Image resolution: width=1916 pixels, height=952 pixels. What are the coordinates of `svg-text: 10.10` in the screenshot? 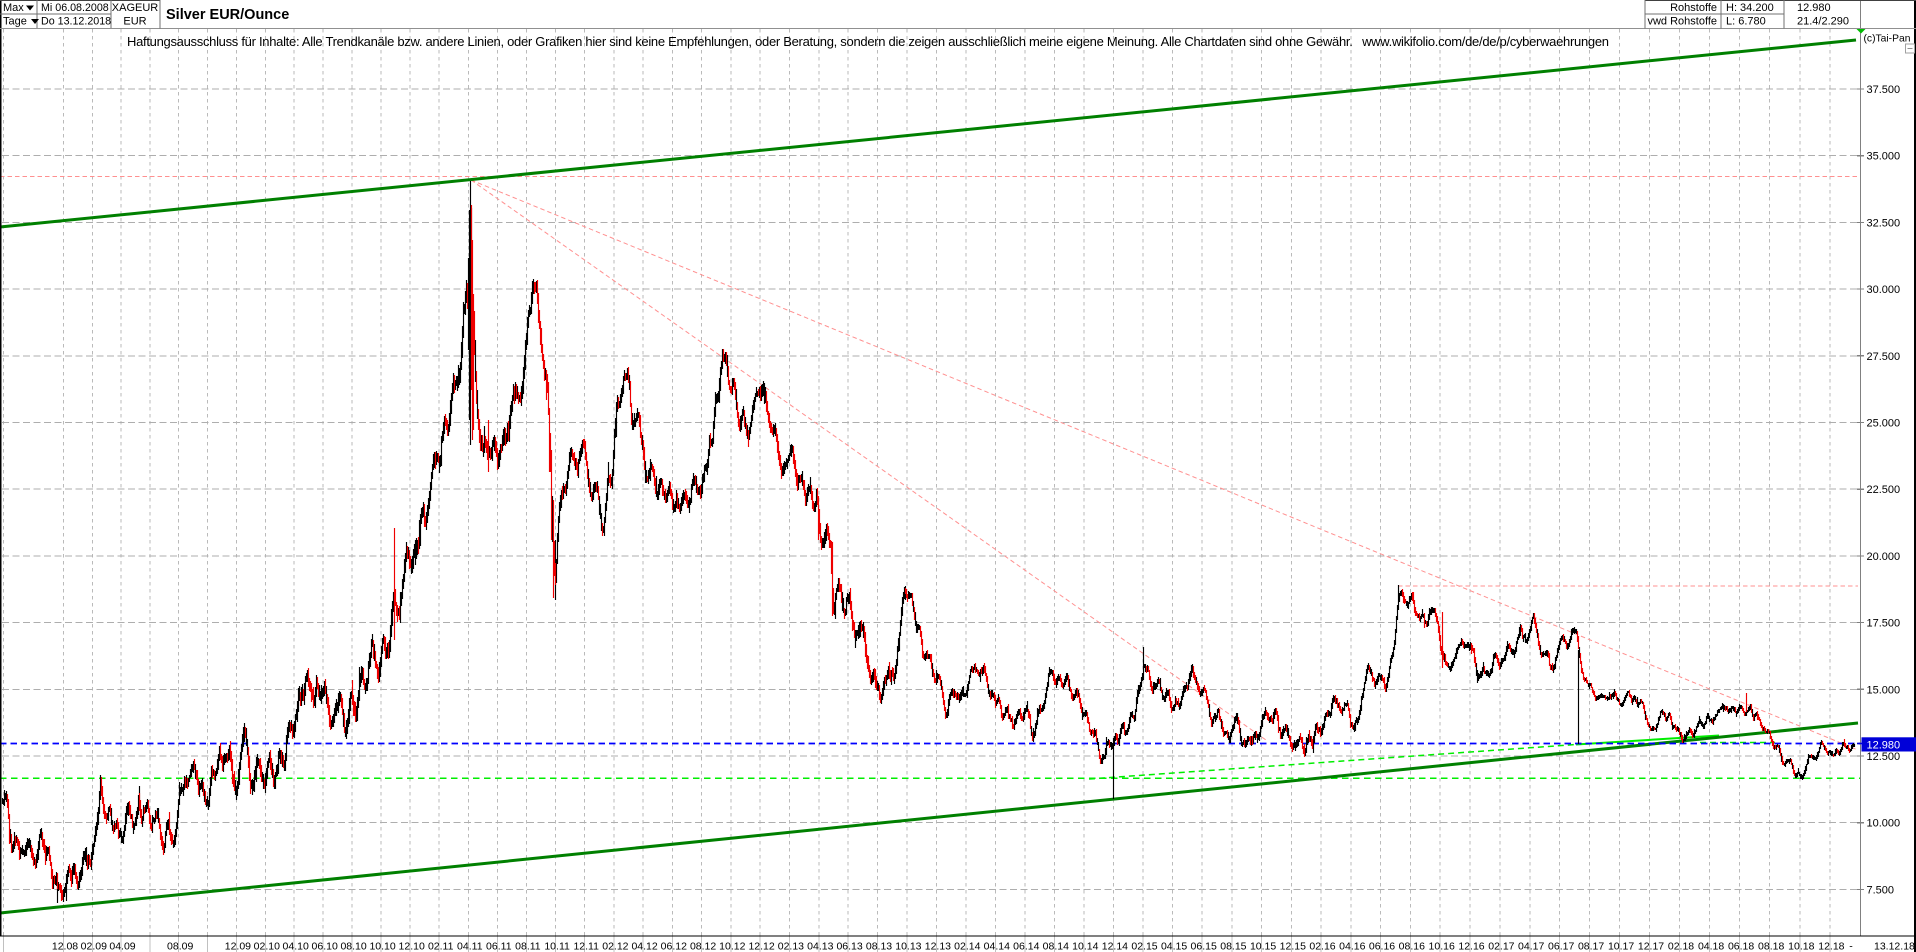 It's located at (382, 946).